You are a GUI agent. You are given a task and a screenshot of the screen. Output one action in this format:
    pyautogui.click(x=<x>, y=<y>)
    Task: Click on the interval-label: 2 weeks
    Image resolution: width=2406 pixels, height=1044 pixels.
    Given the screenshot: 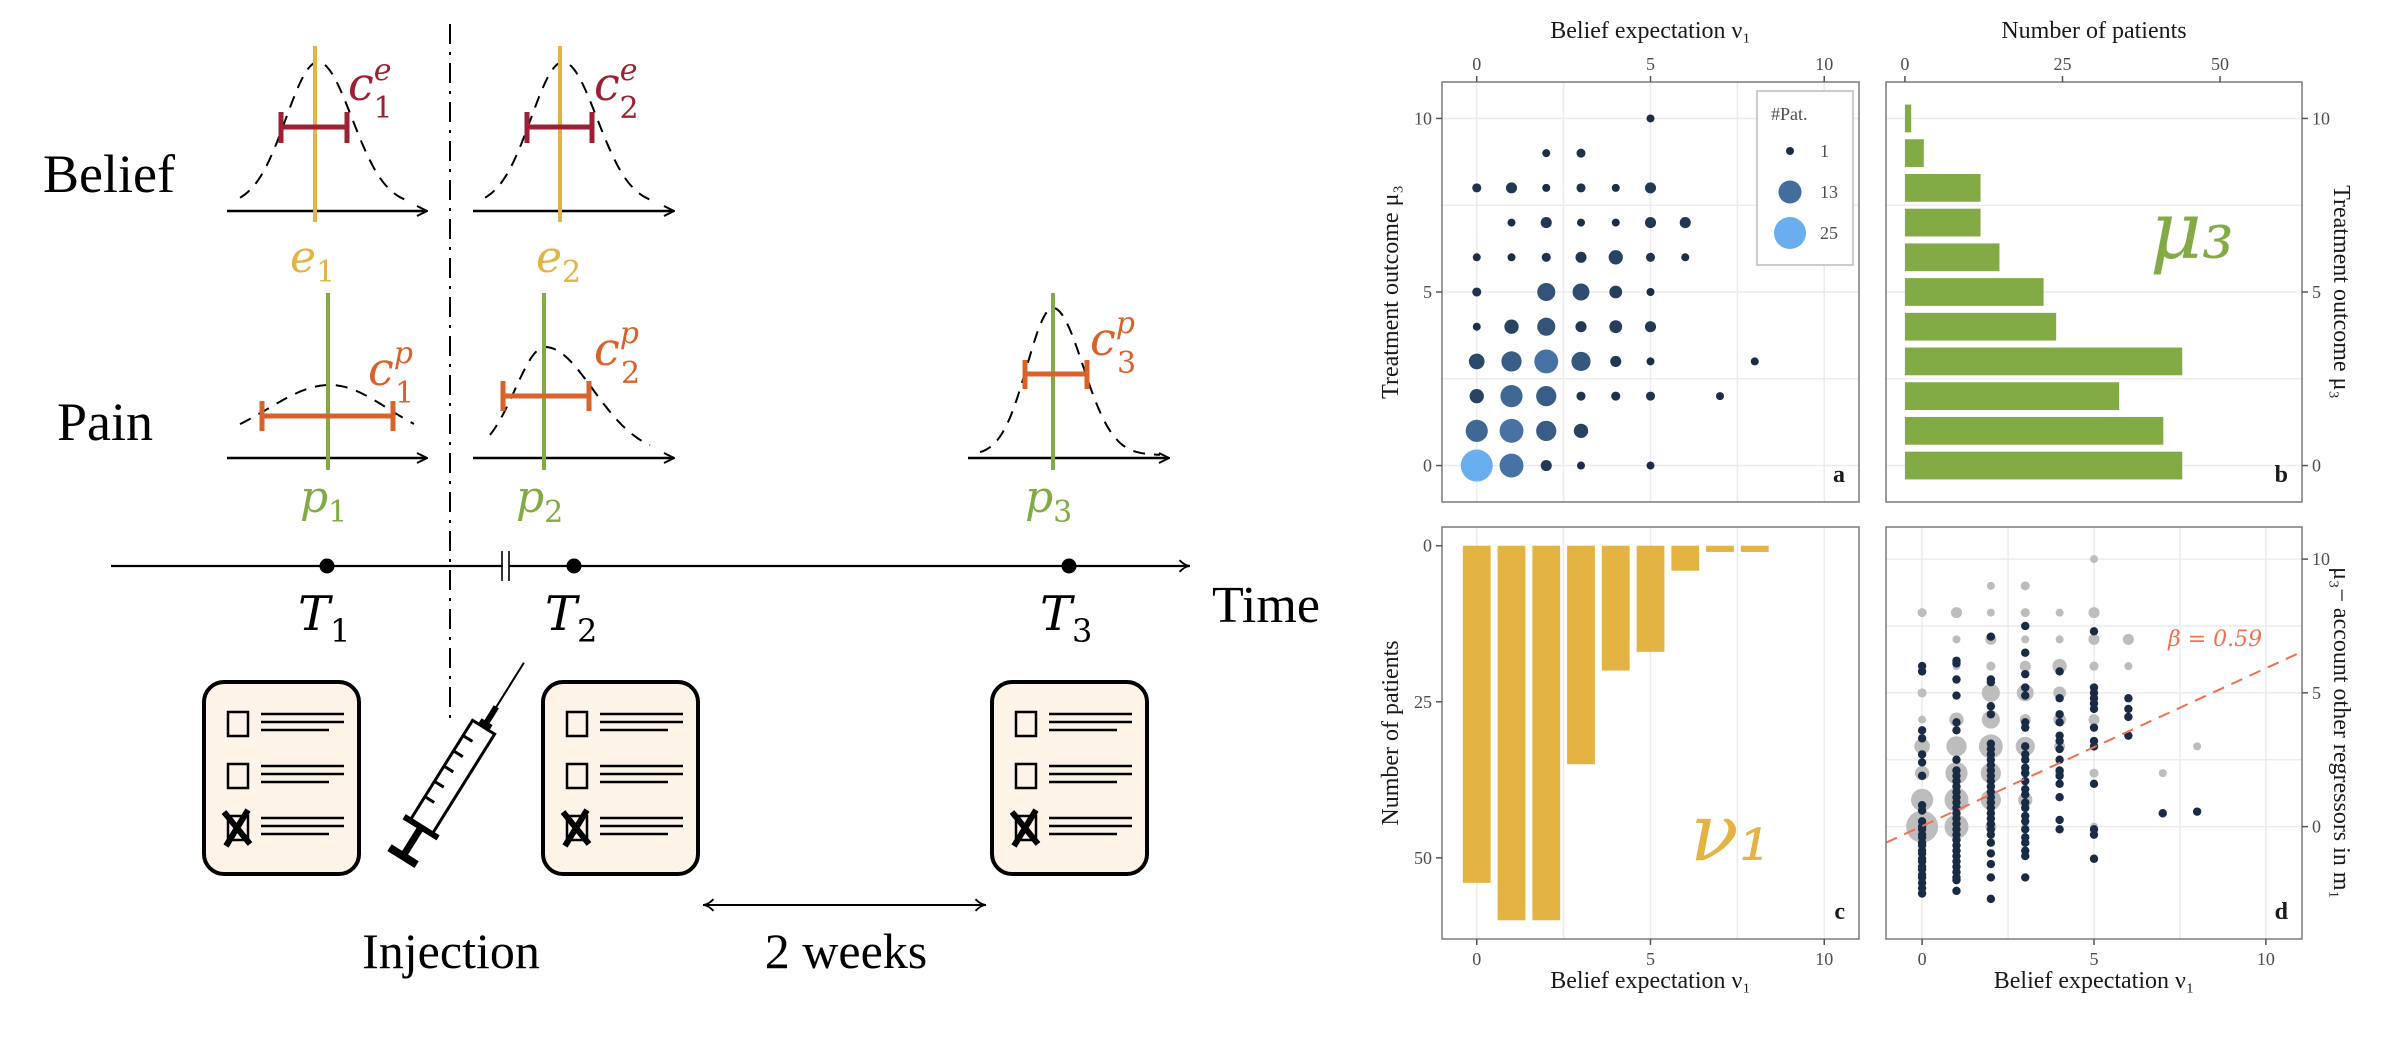 What is the action you would take?
    pyautogui.click(x=846, y=951)
    